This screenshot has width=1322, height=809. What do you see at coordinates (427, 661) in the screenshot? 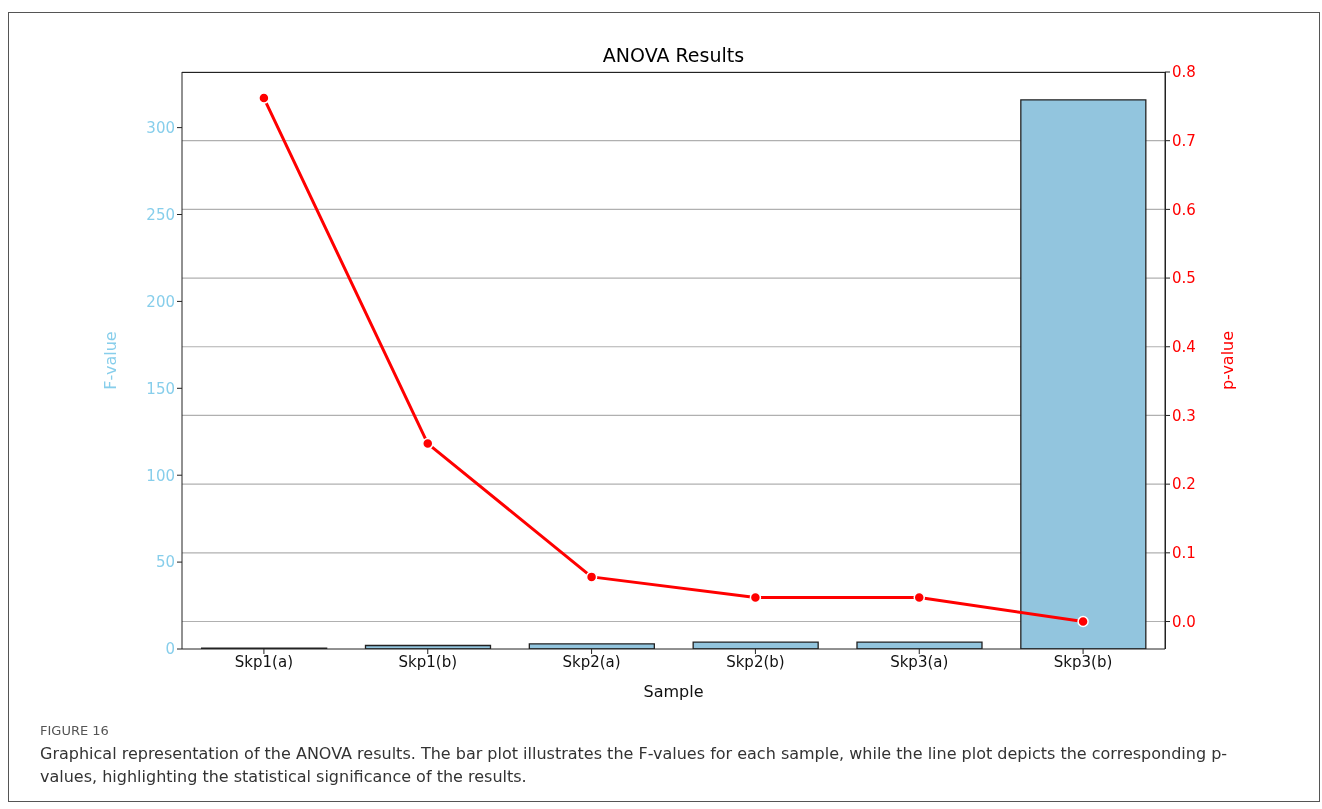
I see `x-tick-label: Skp1(b)` at bounding box center [427, 661].